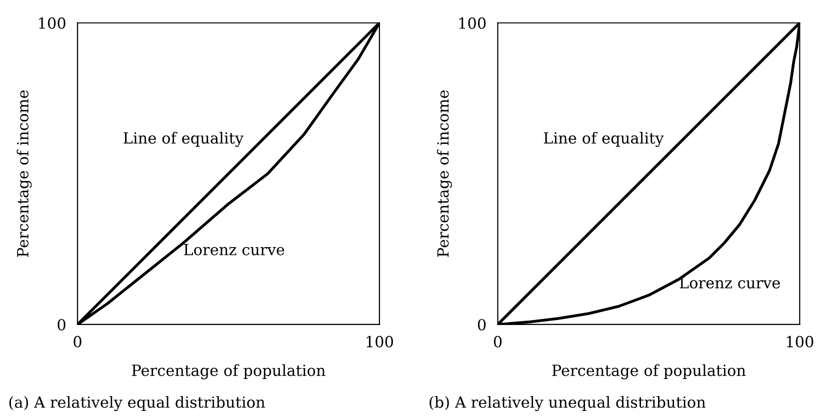 This screenshot has width=816, height=416. Describe the element at coordinates (137, 404) in the screenshot. I see `text: (a) A relatively equal distribution` at that location.